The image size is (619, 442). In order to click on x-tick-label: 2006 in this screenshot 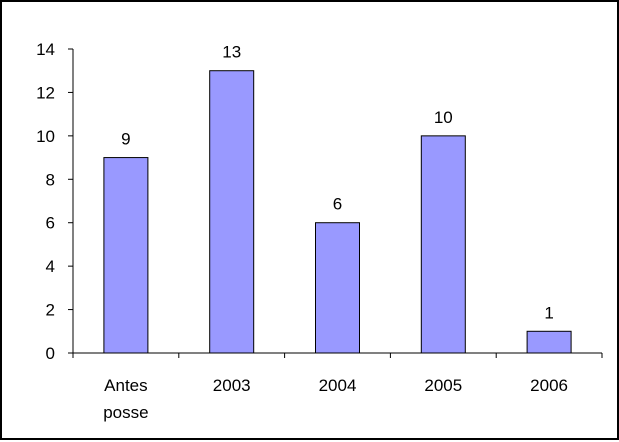, I will do `click(549, 385)`.